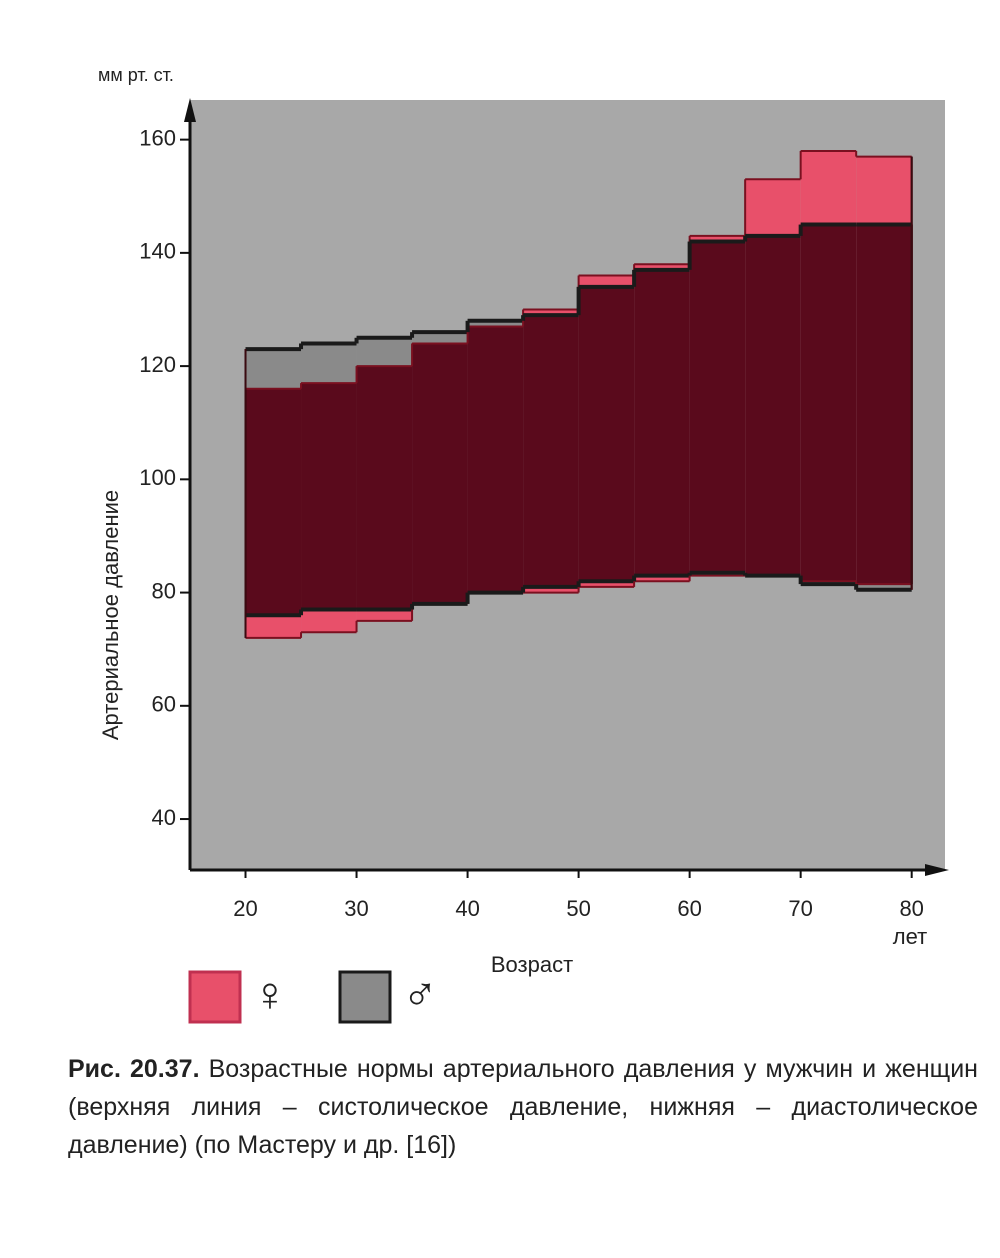  What do you see at coordinates (689, 908) in the screenshot?
I see `x-tick-label: 60` at bounding box center [689, 908].